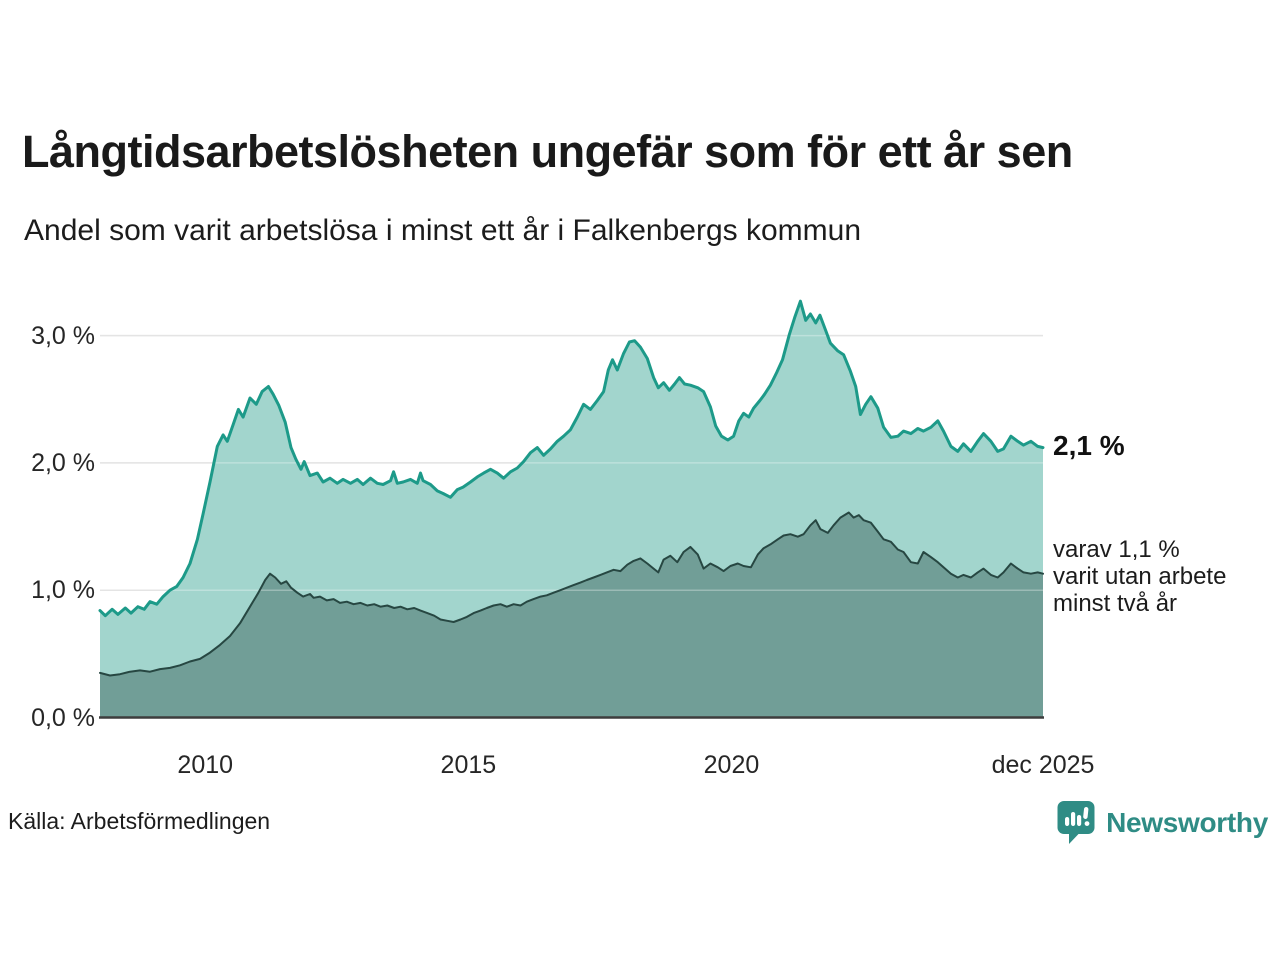 This screenshot has height=960, width=1280. I want to click on exclamation-dot, so click(1087, 823).